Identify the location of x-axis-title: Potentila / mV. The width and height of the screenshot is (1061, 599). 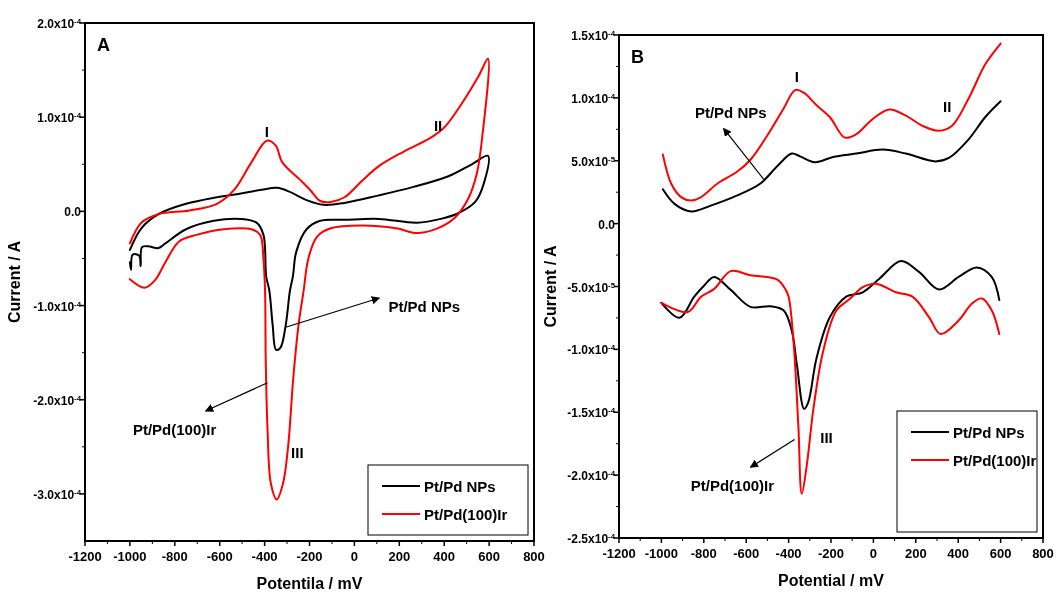
(309, 583).